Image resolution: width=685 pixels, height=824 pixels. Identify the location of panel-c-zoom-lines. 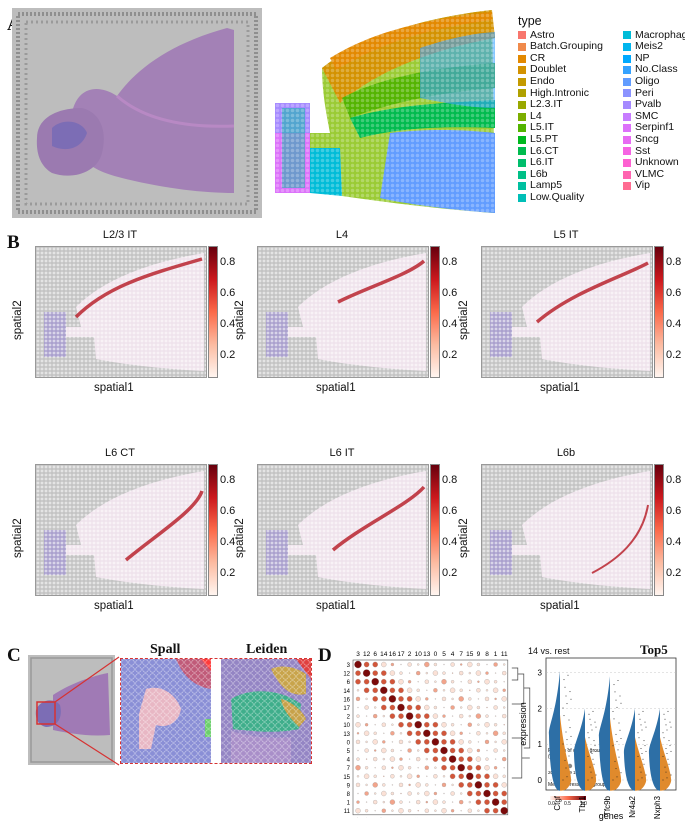
(87, 711).